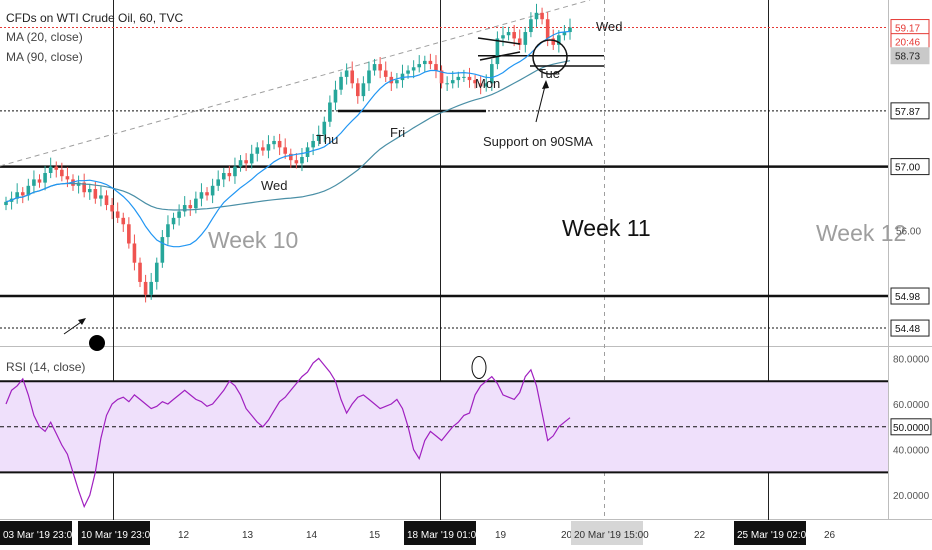 The image size is (932, 550). I want to click on rsi-tick-label: 80.0000, so click(911, 359).